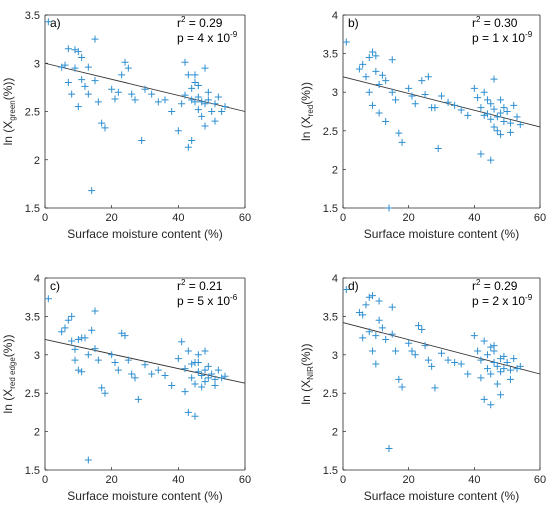 This screenshot has height=518, width=550. Describe the element at coordinates (37, 279) in the screenshot. I see `y-tick-label: 4` at that location.